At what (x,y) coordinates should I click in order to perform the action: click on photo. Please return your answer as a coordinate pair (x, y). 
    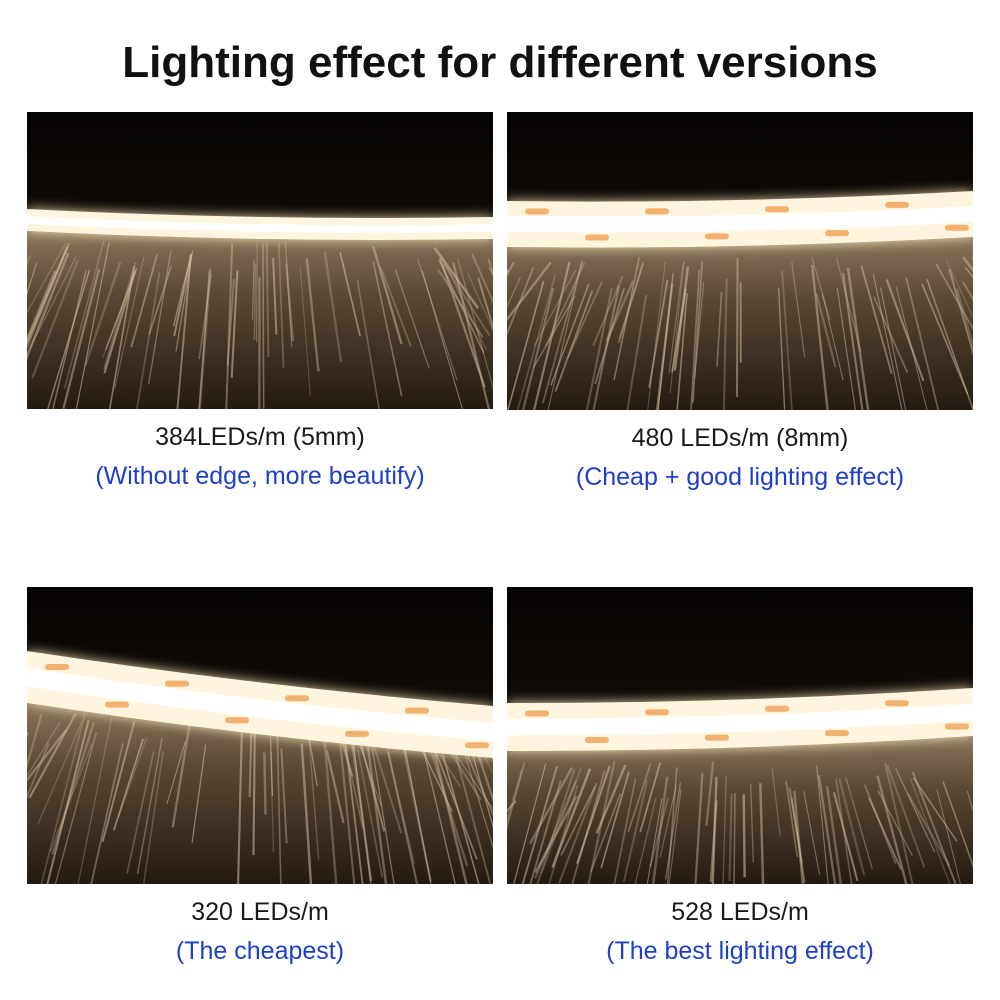
    Looking at the image, I should click on (740, 735).